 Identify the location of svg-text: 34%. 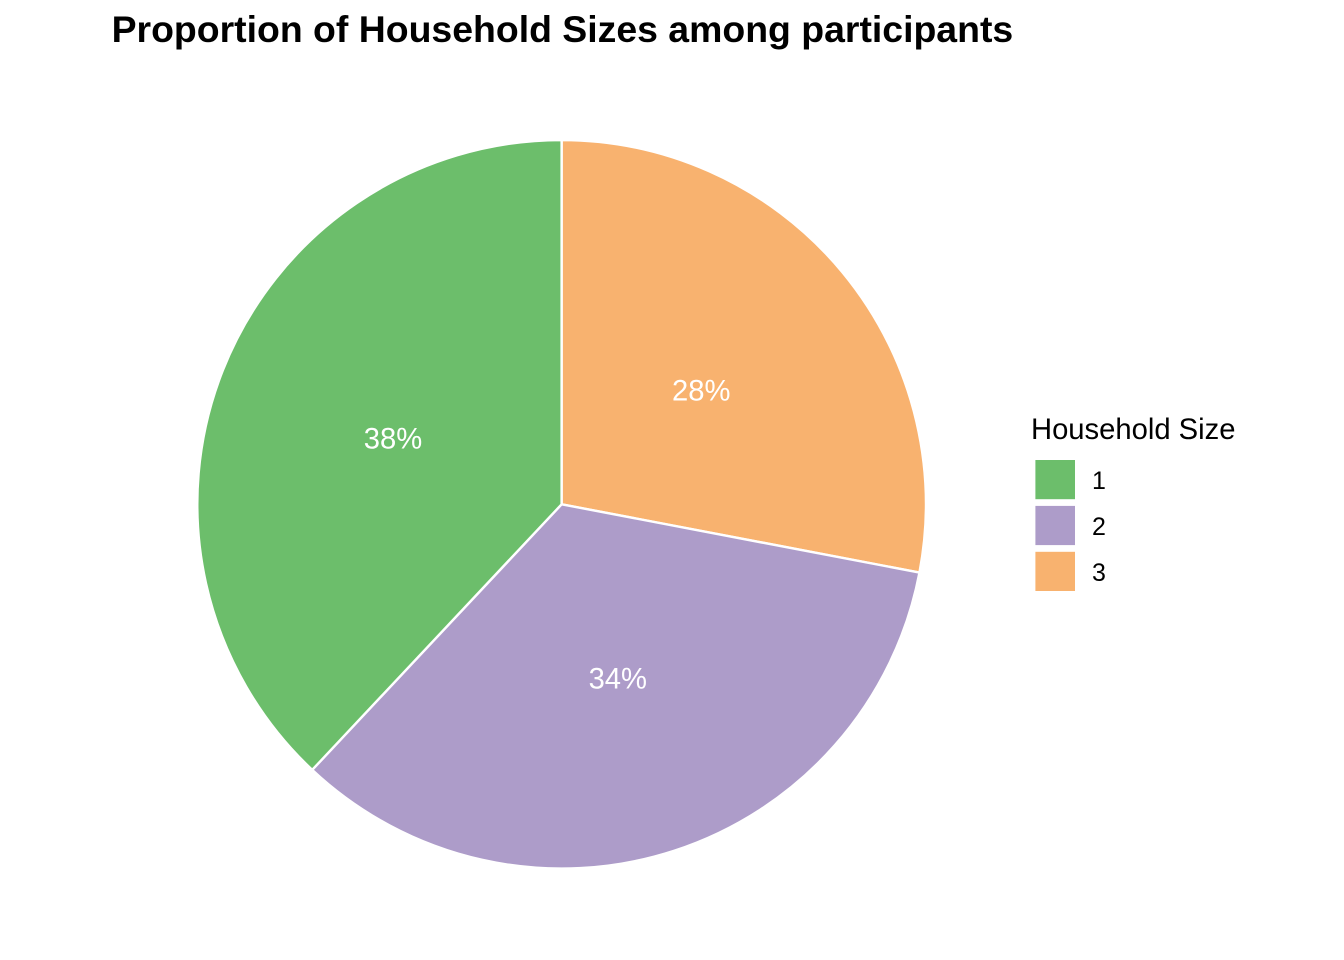
(618, 680).